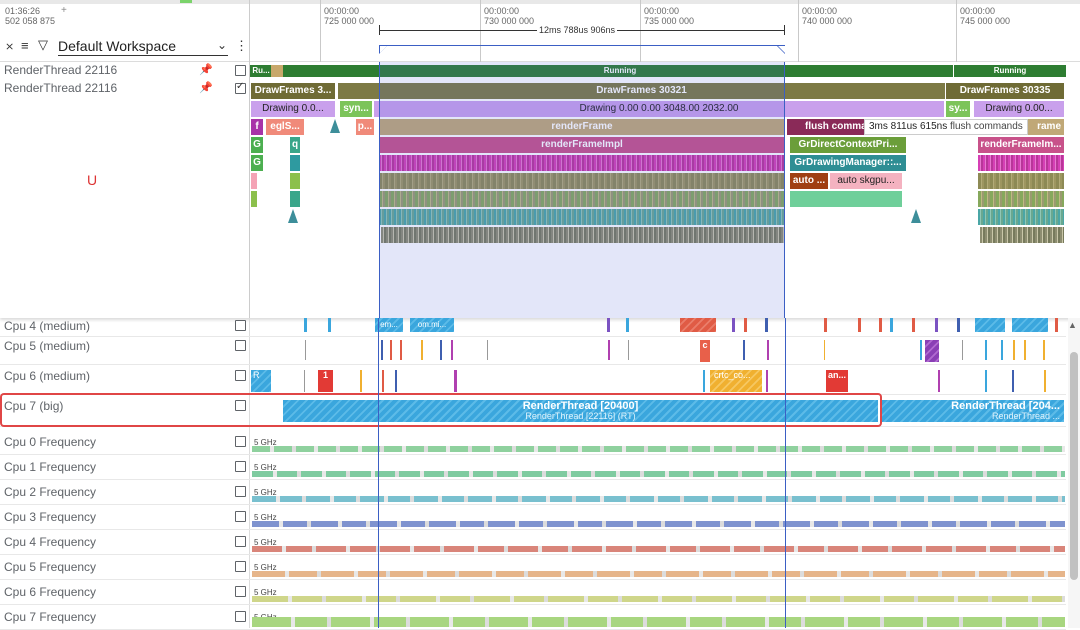  I want to click on scroll-up-icon: ▲, so click(1072, 325).